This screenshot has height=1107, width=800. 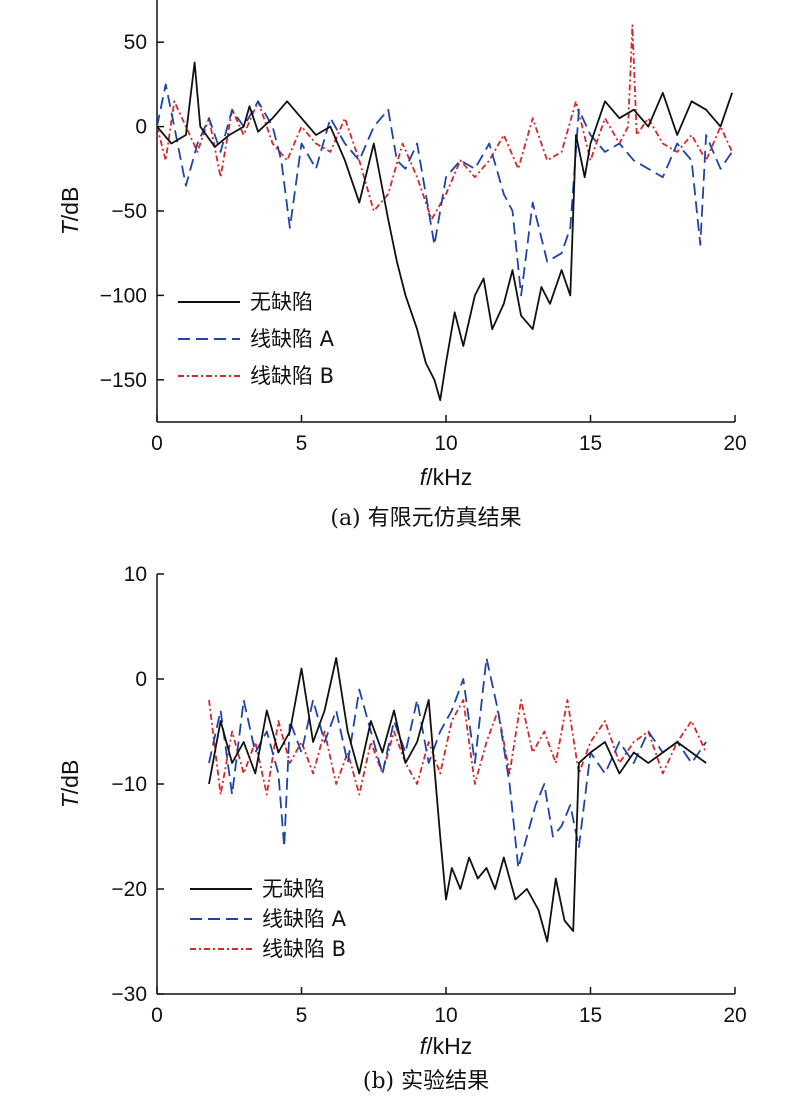 I want to click on chart-caption: (b) 实验结果, so click(x=426, y=1081).